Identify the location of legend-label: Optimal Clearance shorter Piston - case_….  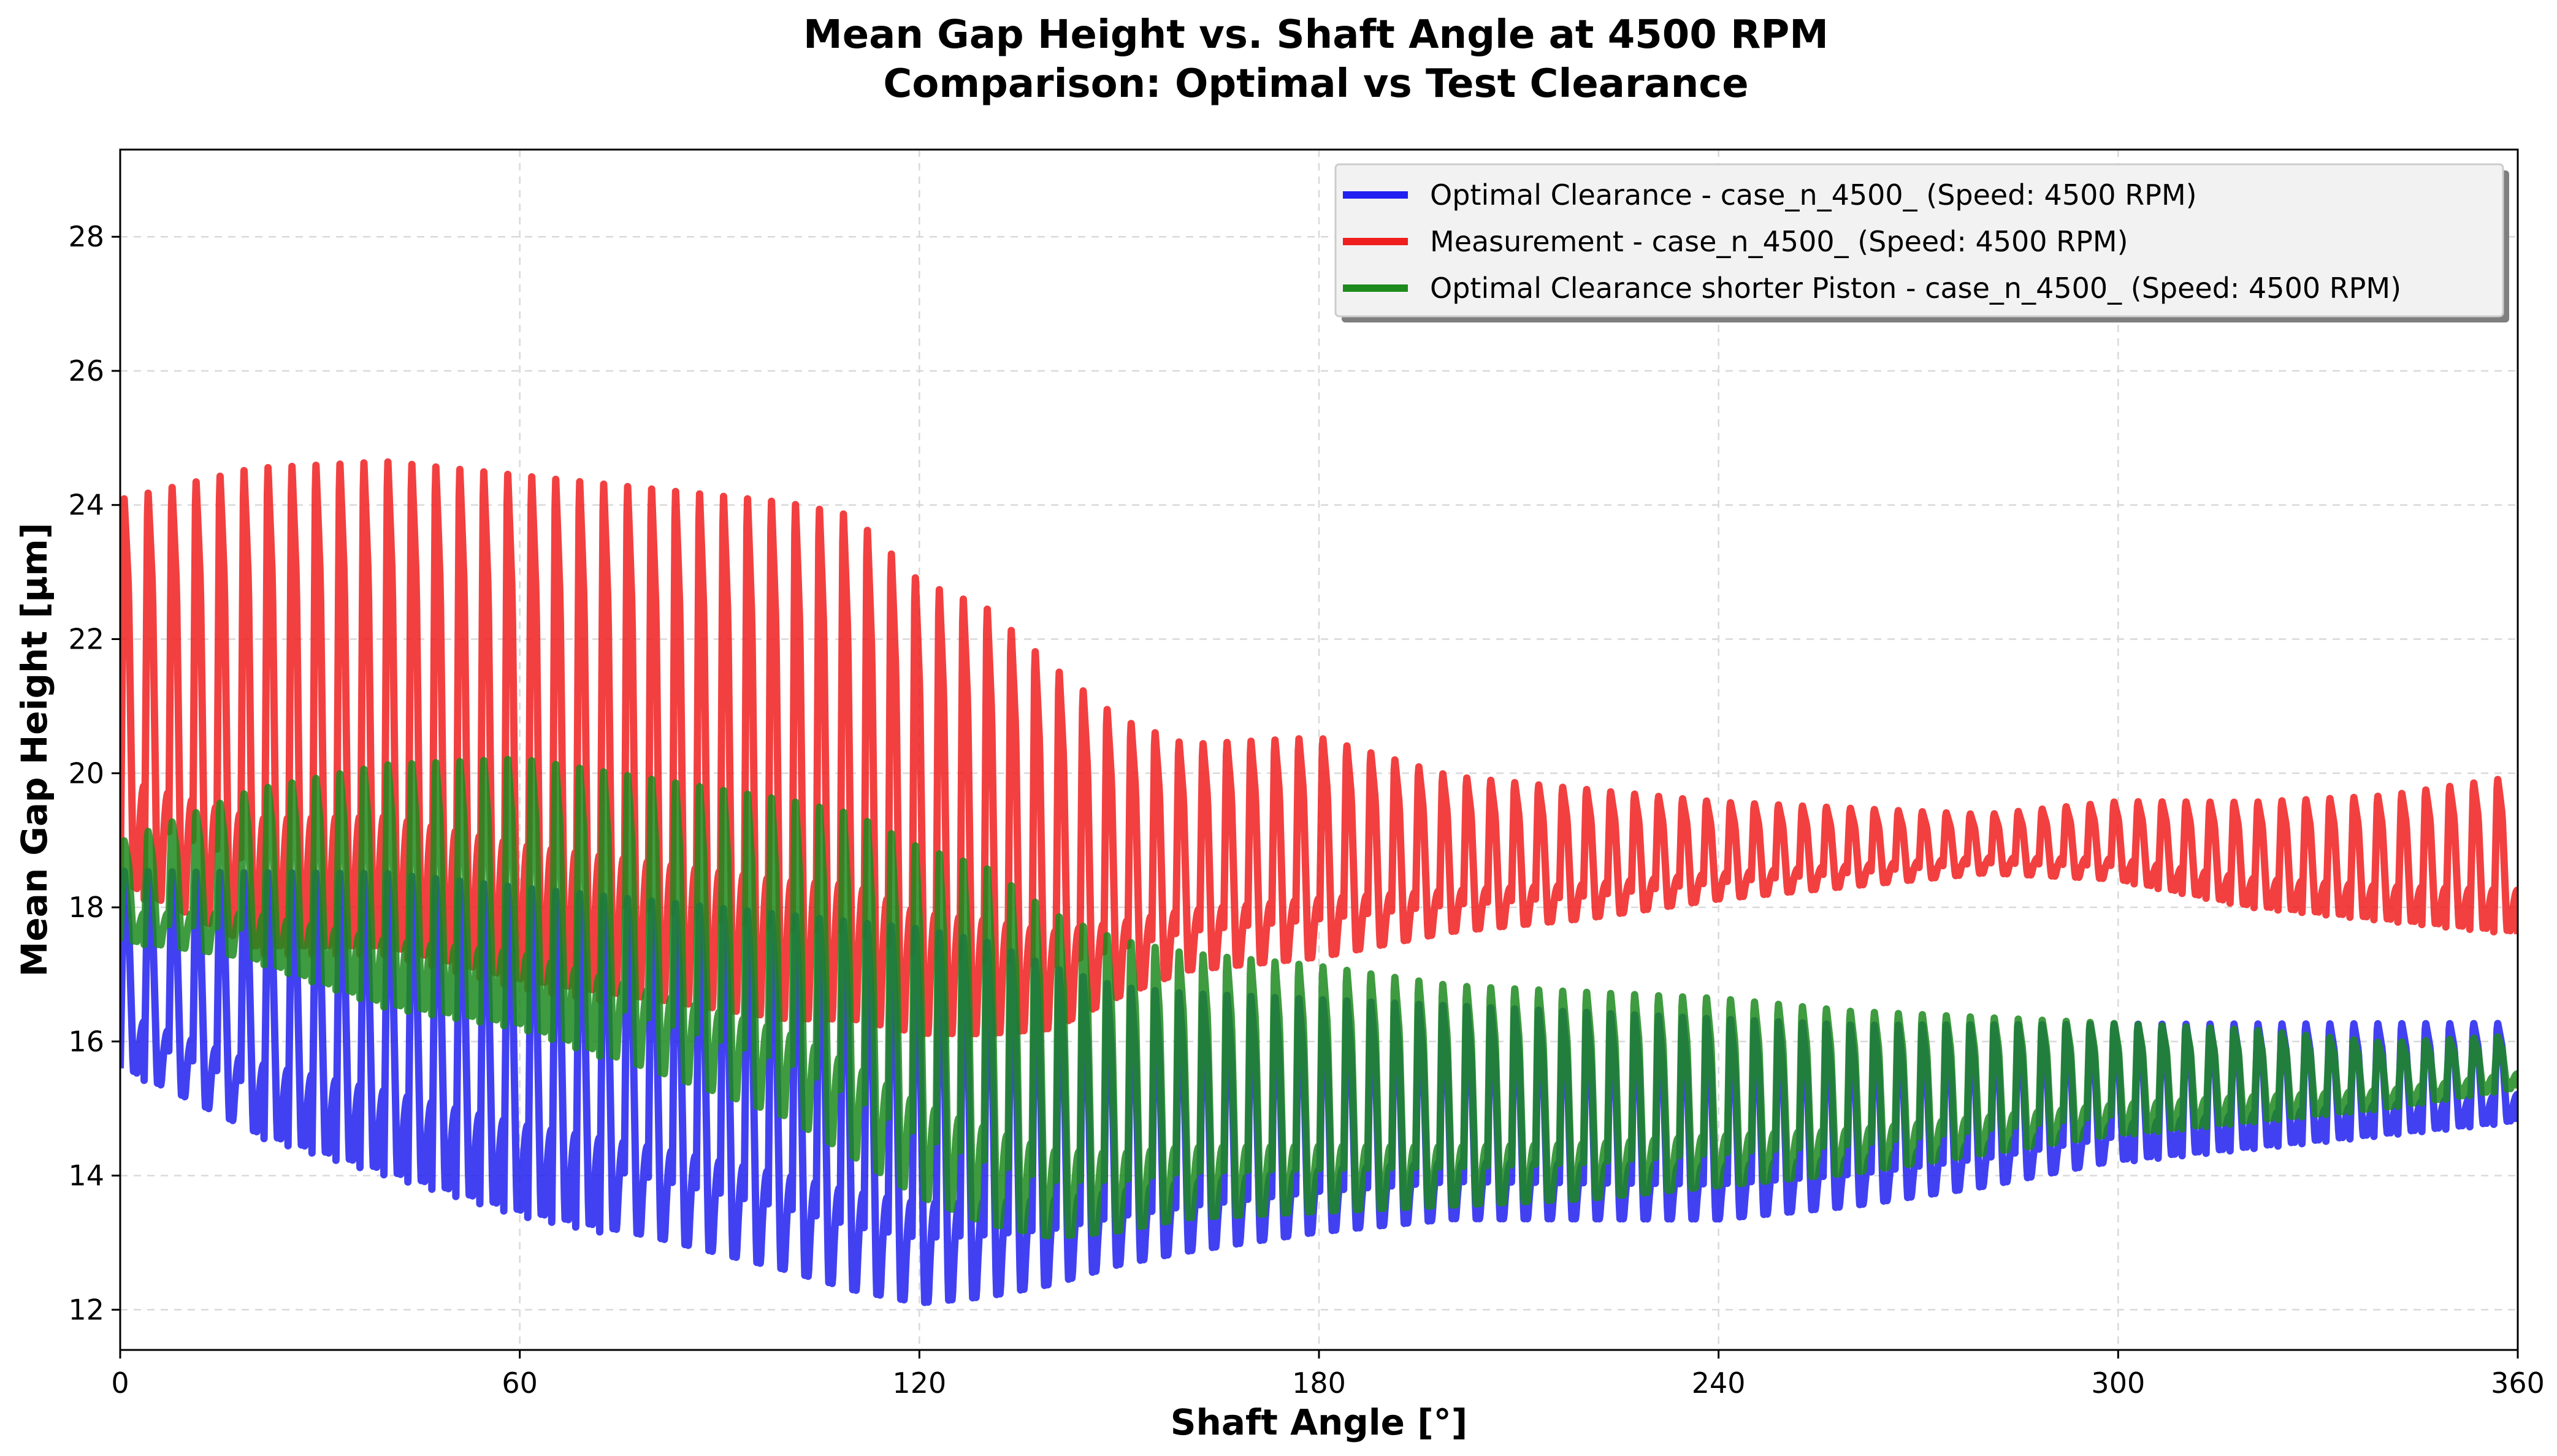
(1915, 288).